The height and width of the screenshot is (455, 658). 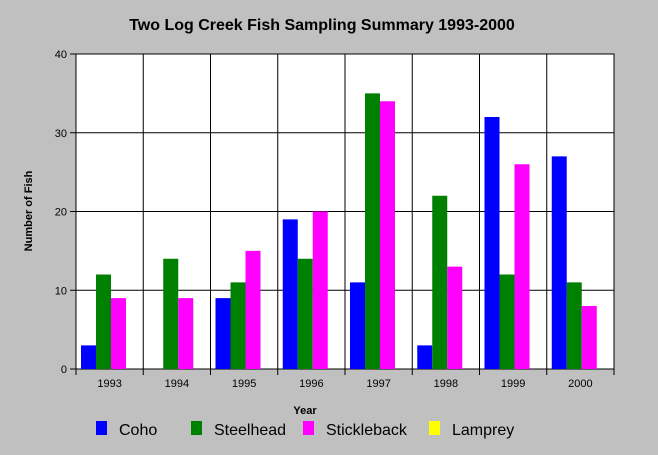 I want to click on x-tick-label: 1996, so click(x=311, y=384).